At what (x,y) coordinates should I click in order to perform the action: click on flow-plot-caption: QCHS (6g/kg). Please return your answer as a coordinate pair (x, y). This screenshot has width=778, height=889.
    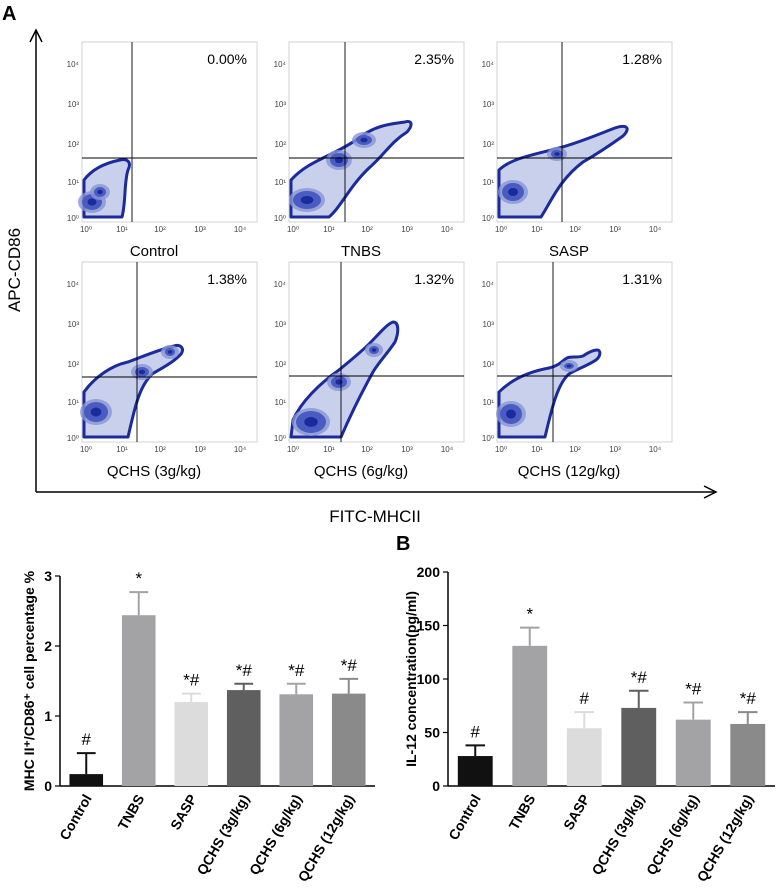
    Looking at the image, I should click on (361, 471).